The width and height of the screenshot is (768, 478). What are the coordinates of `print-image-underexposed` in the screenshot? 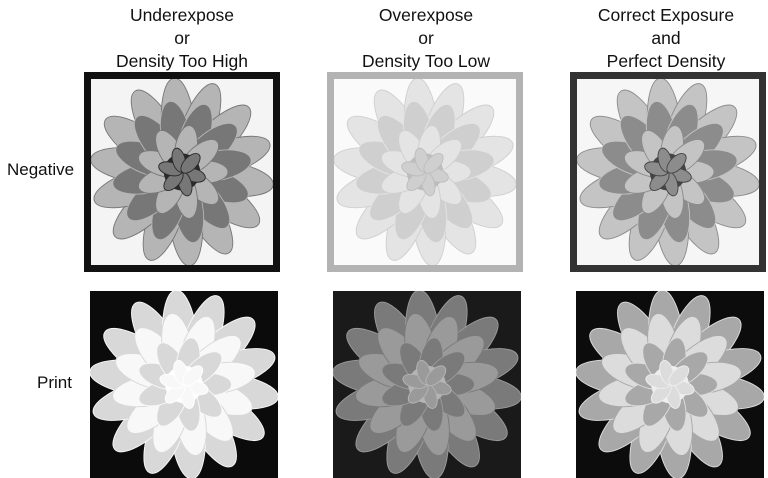 It's located at (184, 384).